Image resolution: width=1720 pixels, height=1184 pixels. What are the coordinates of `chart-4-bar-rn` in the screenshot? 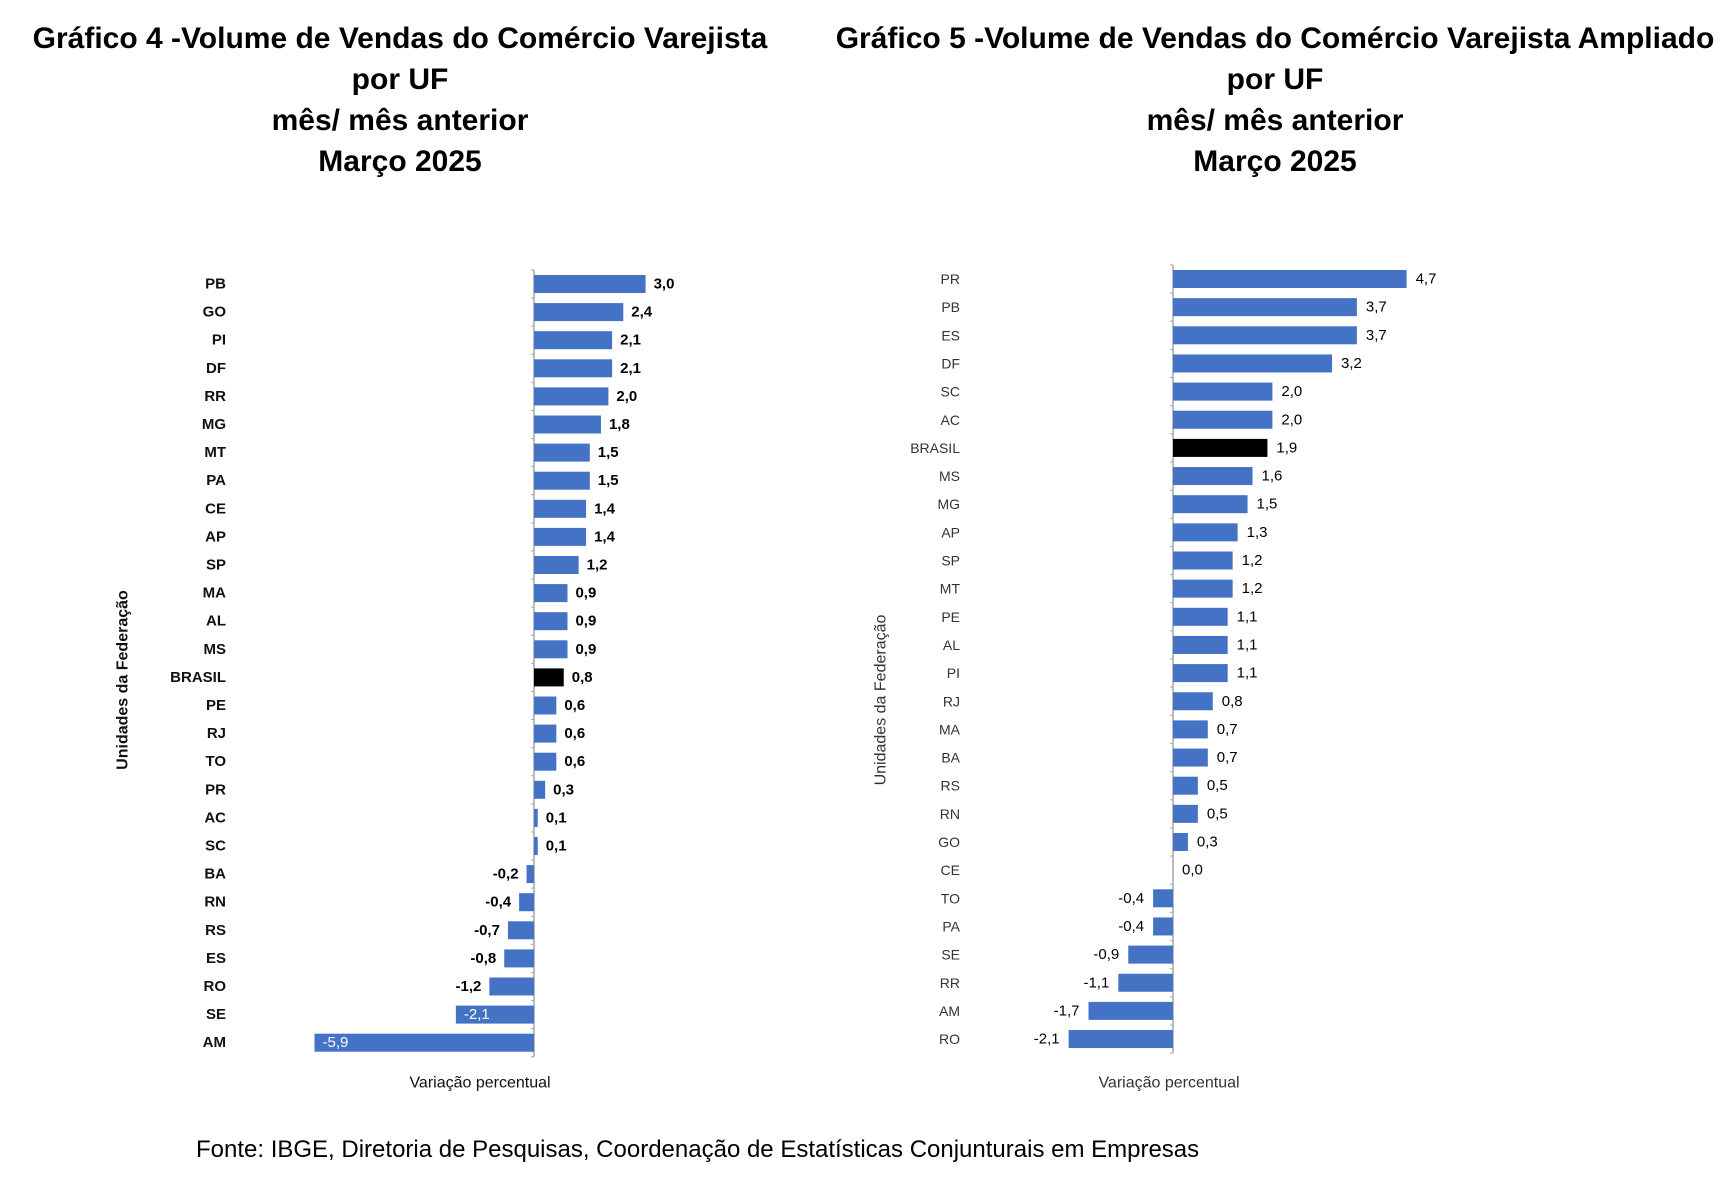 It's located at (526, 902).